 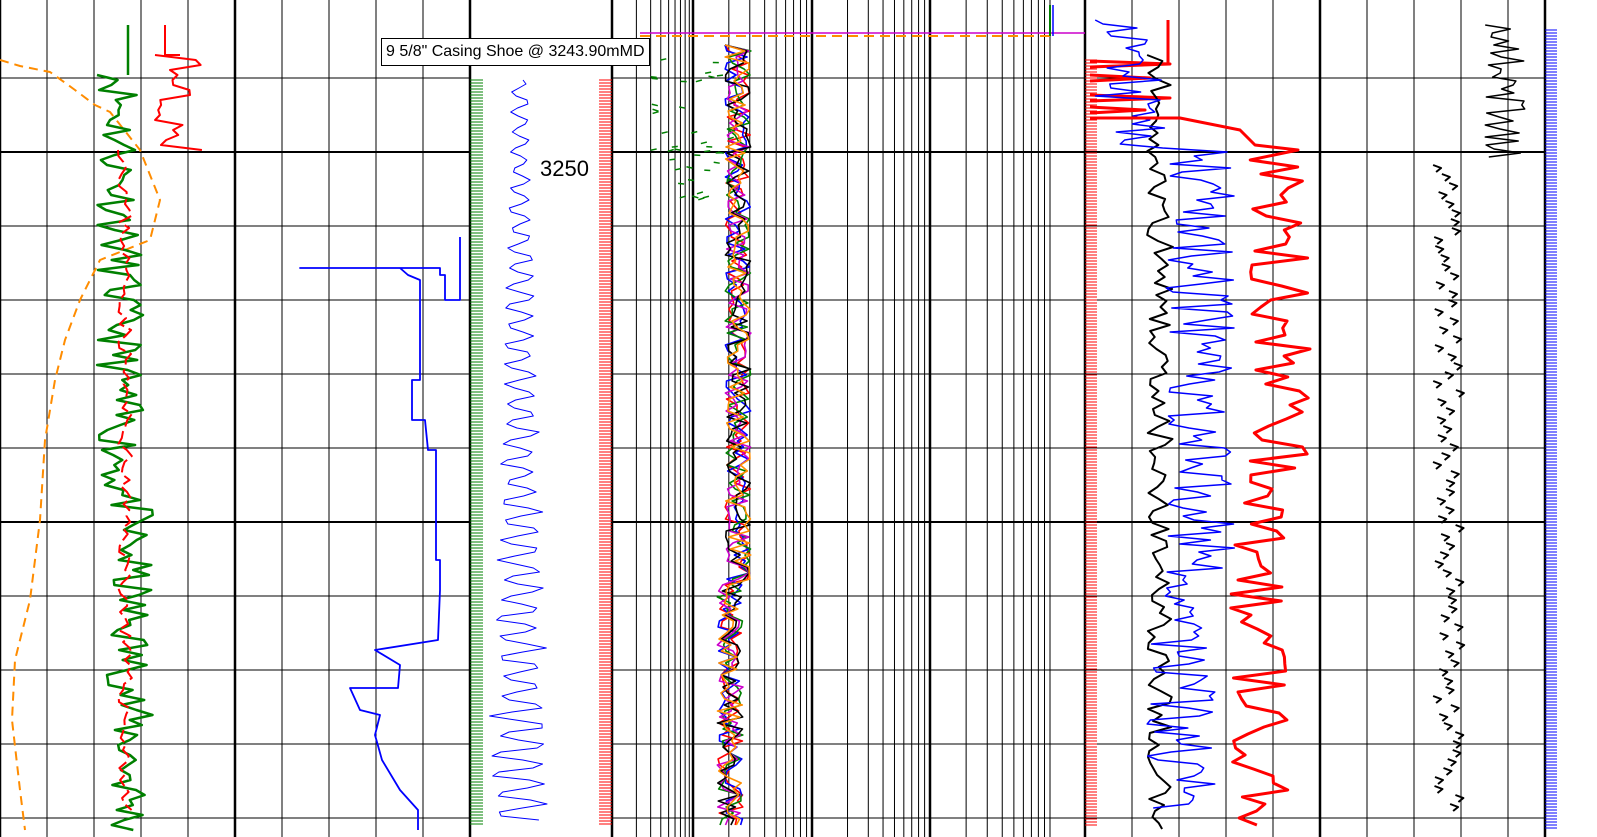 What do you see at coordinates (518, 450) in the screenshot?
I see `blue-depth-trace` at bounding box center [518, 450].